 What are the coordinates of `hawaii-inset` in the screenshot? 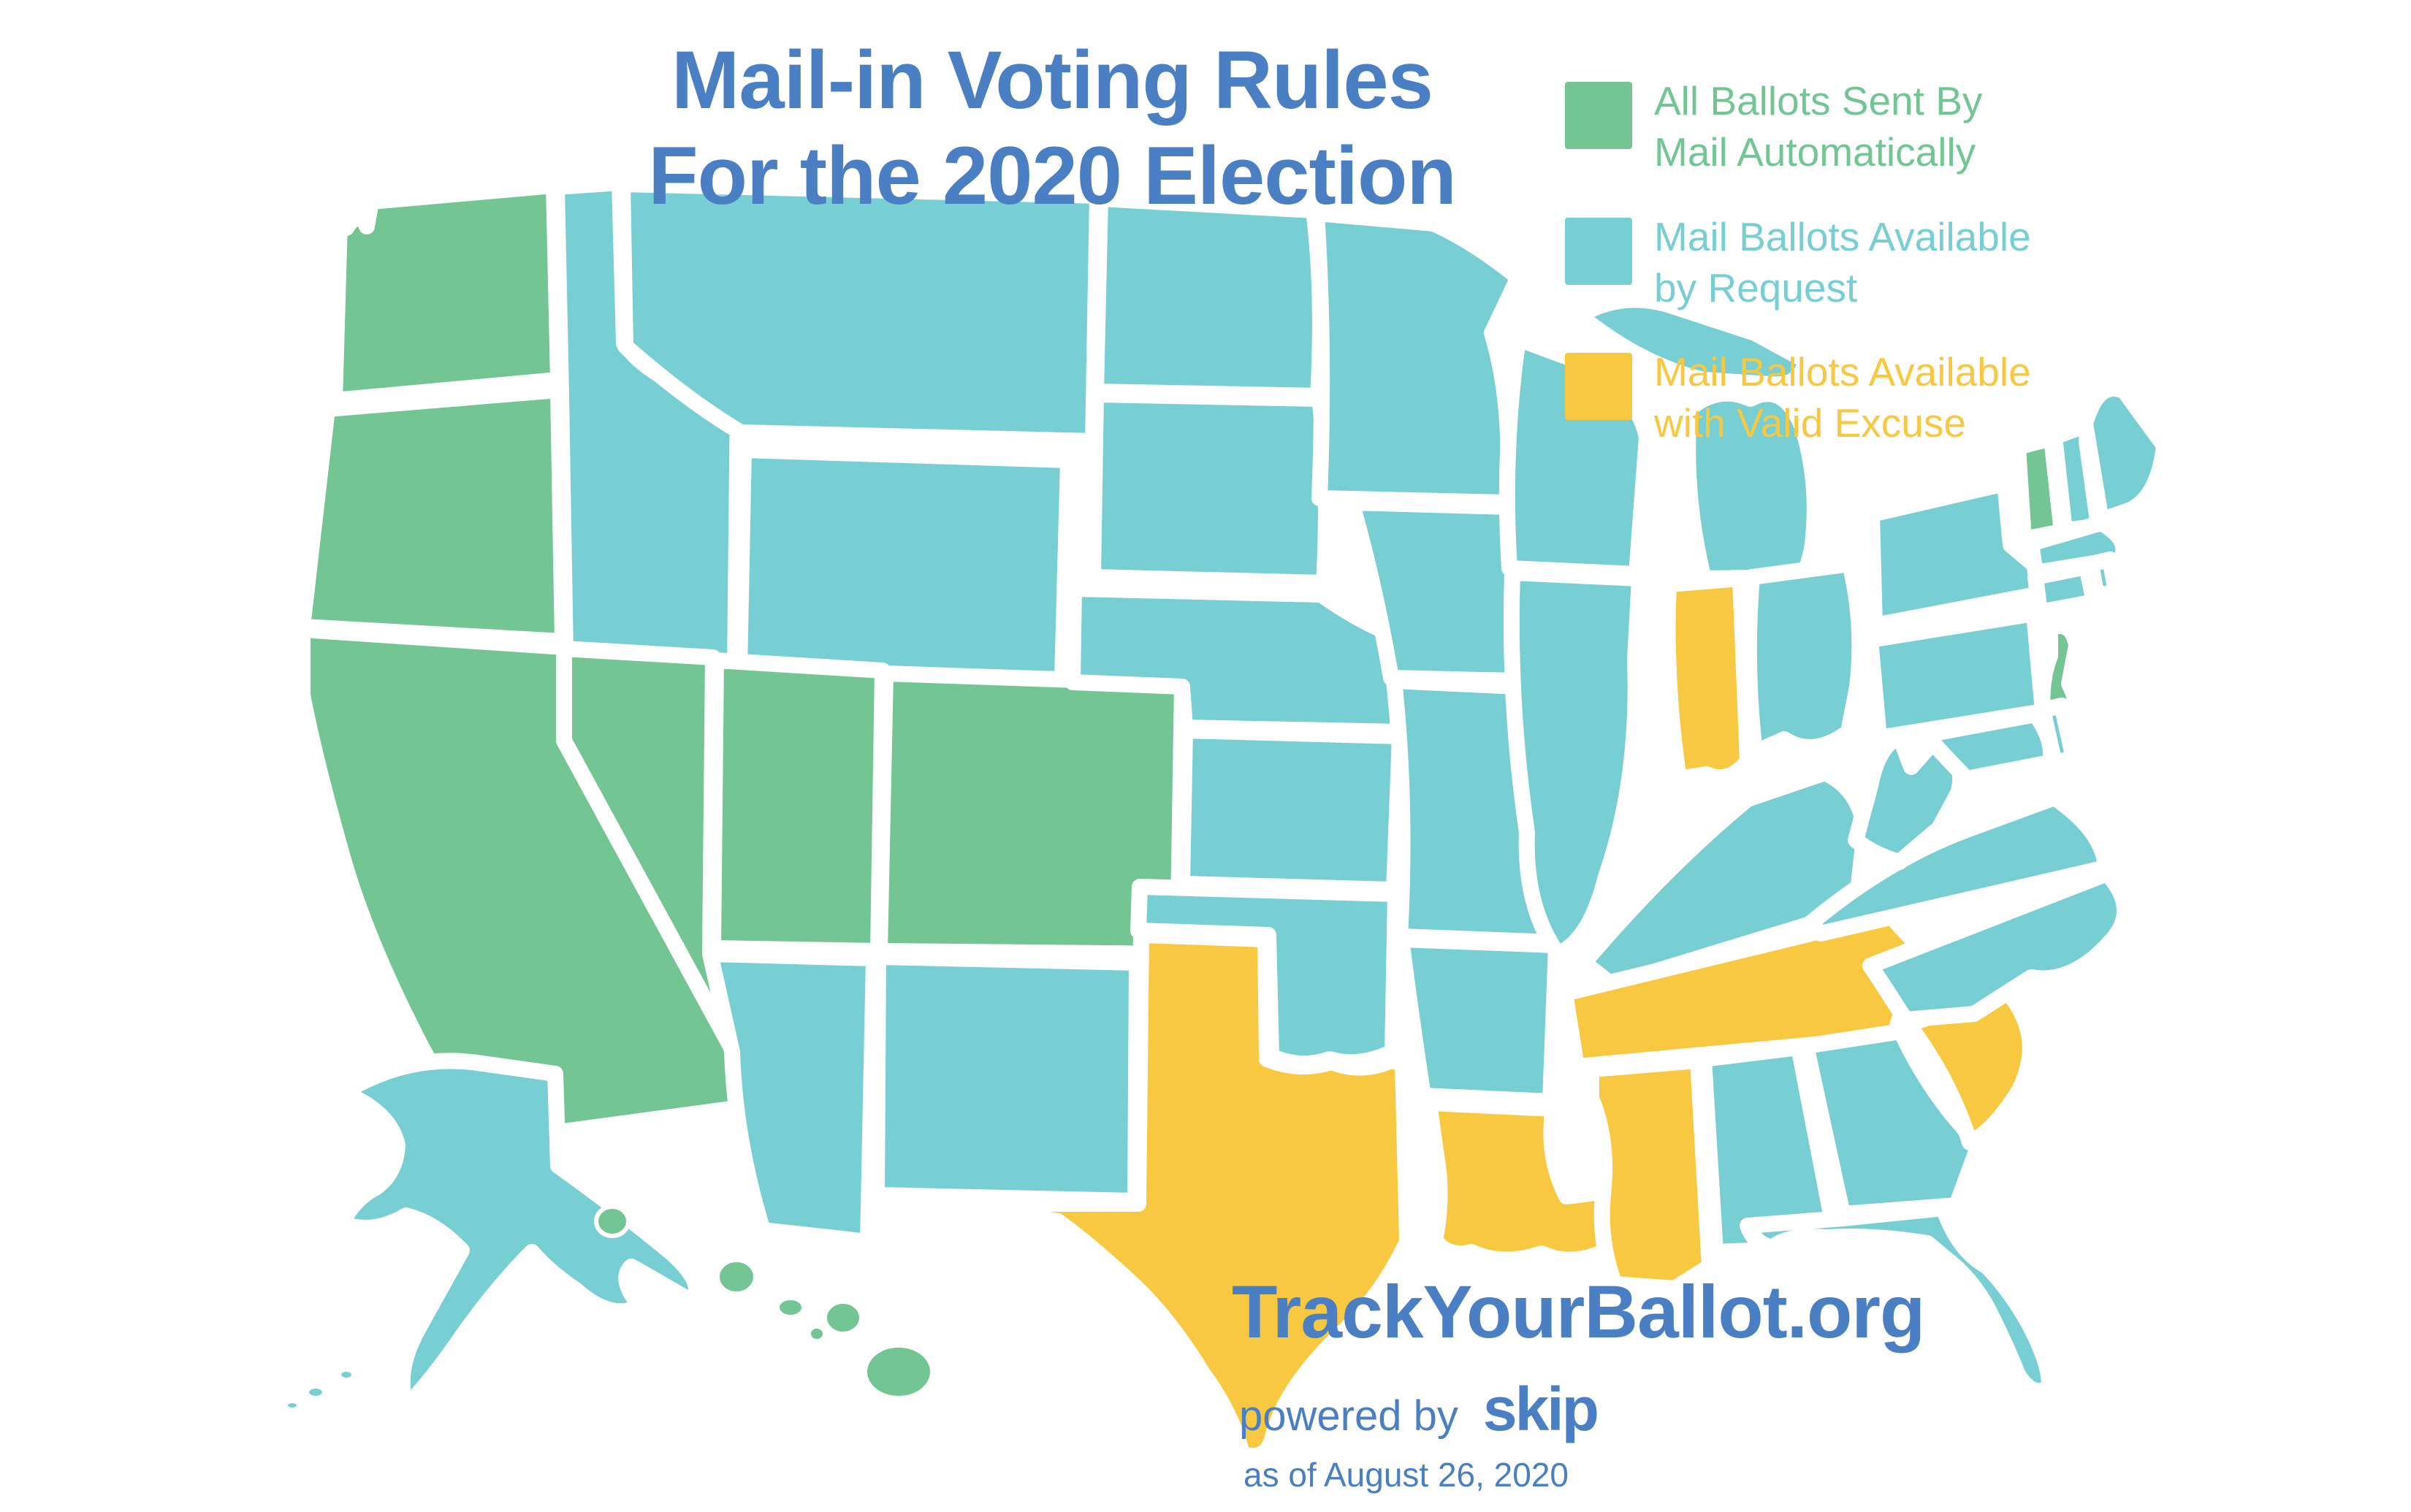 It's located at (764, 1302).